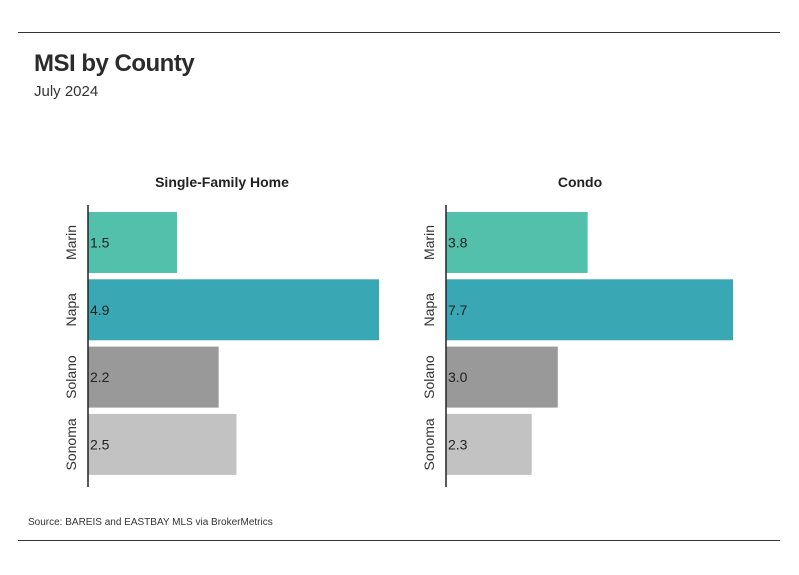 This screenshot has width=799, height=575. What do you see at coordinates (100, 310) in the screenshot?
I see `value-label-single-family-home-napa: 4.9` at bounding box center [100, 310].